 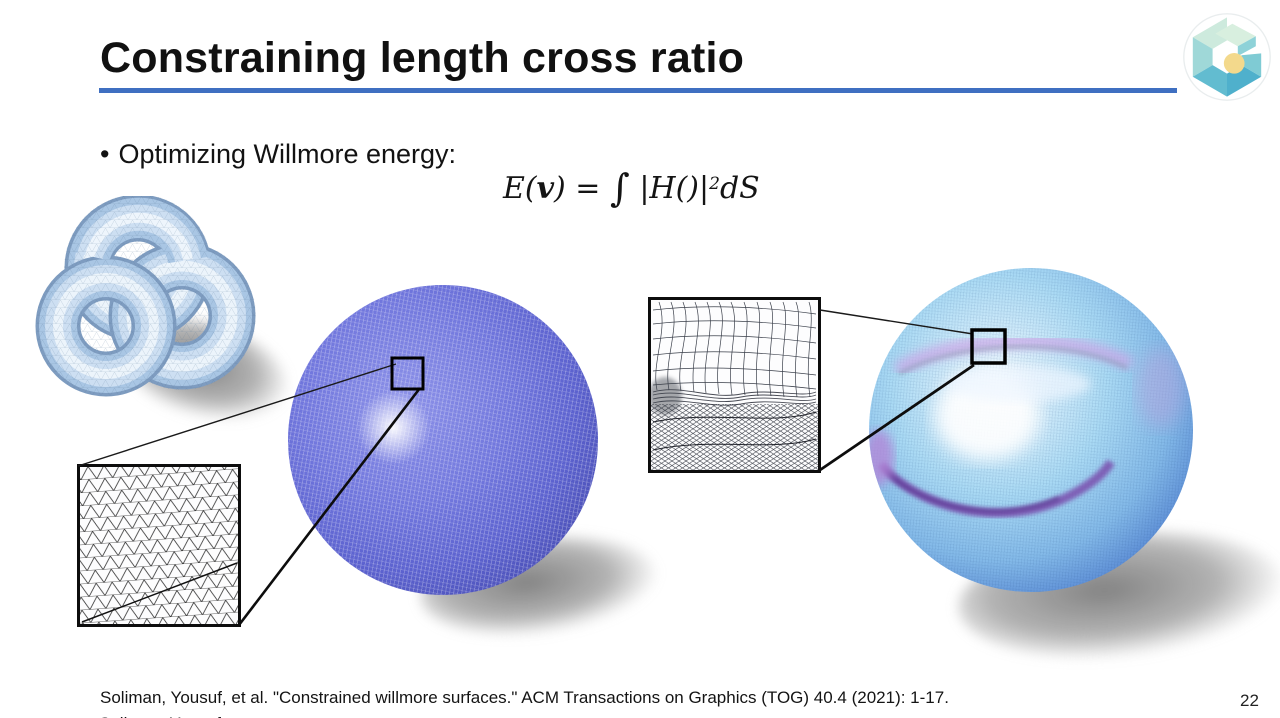 What do you see at coordinates (658, 188) in the screenshot?
I see `formula-mid: |H(` at bounding box center [658, 188].